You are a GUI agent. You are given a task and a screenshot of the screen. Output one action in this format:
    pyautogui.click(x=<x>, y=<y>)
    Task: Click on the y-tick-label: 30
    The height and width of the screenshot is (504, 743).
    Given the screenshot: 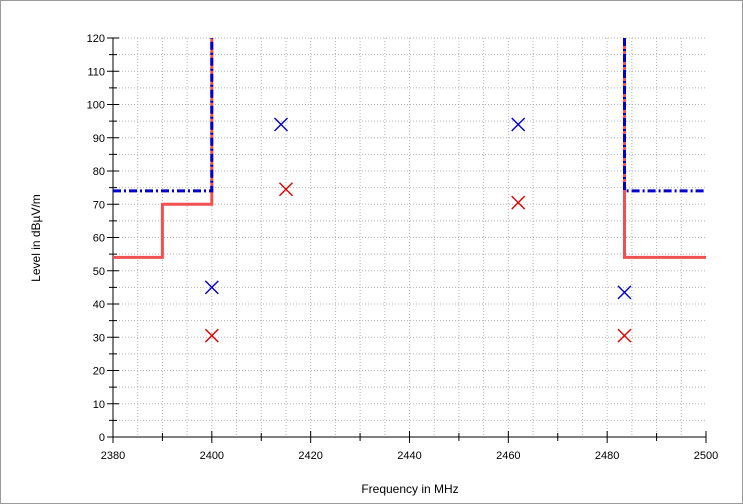 What is the action you would take?
    pyautogui.click(x=99, y=338)
    